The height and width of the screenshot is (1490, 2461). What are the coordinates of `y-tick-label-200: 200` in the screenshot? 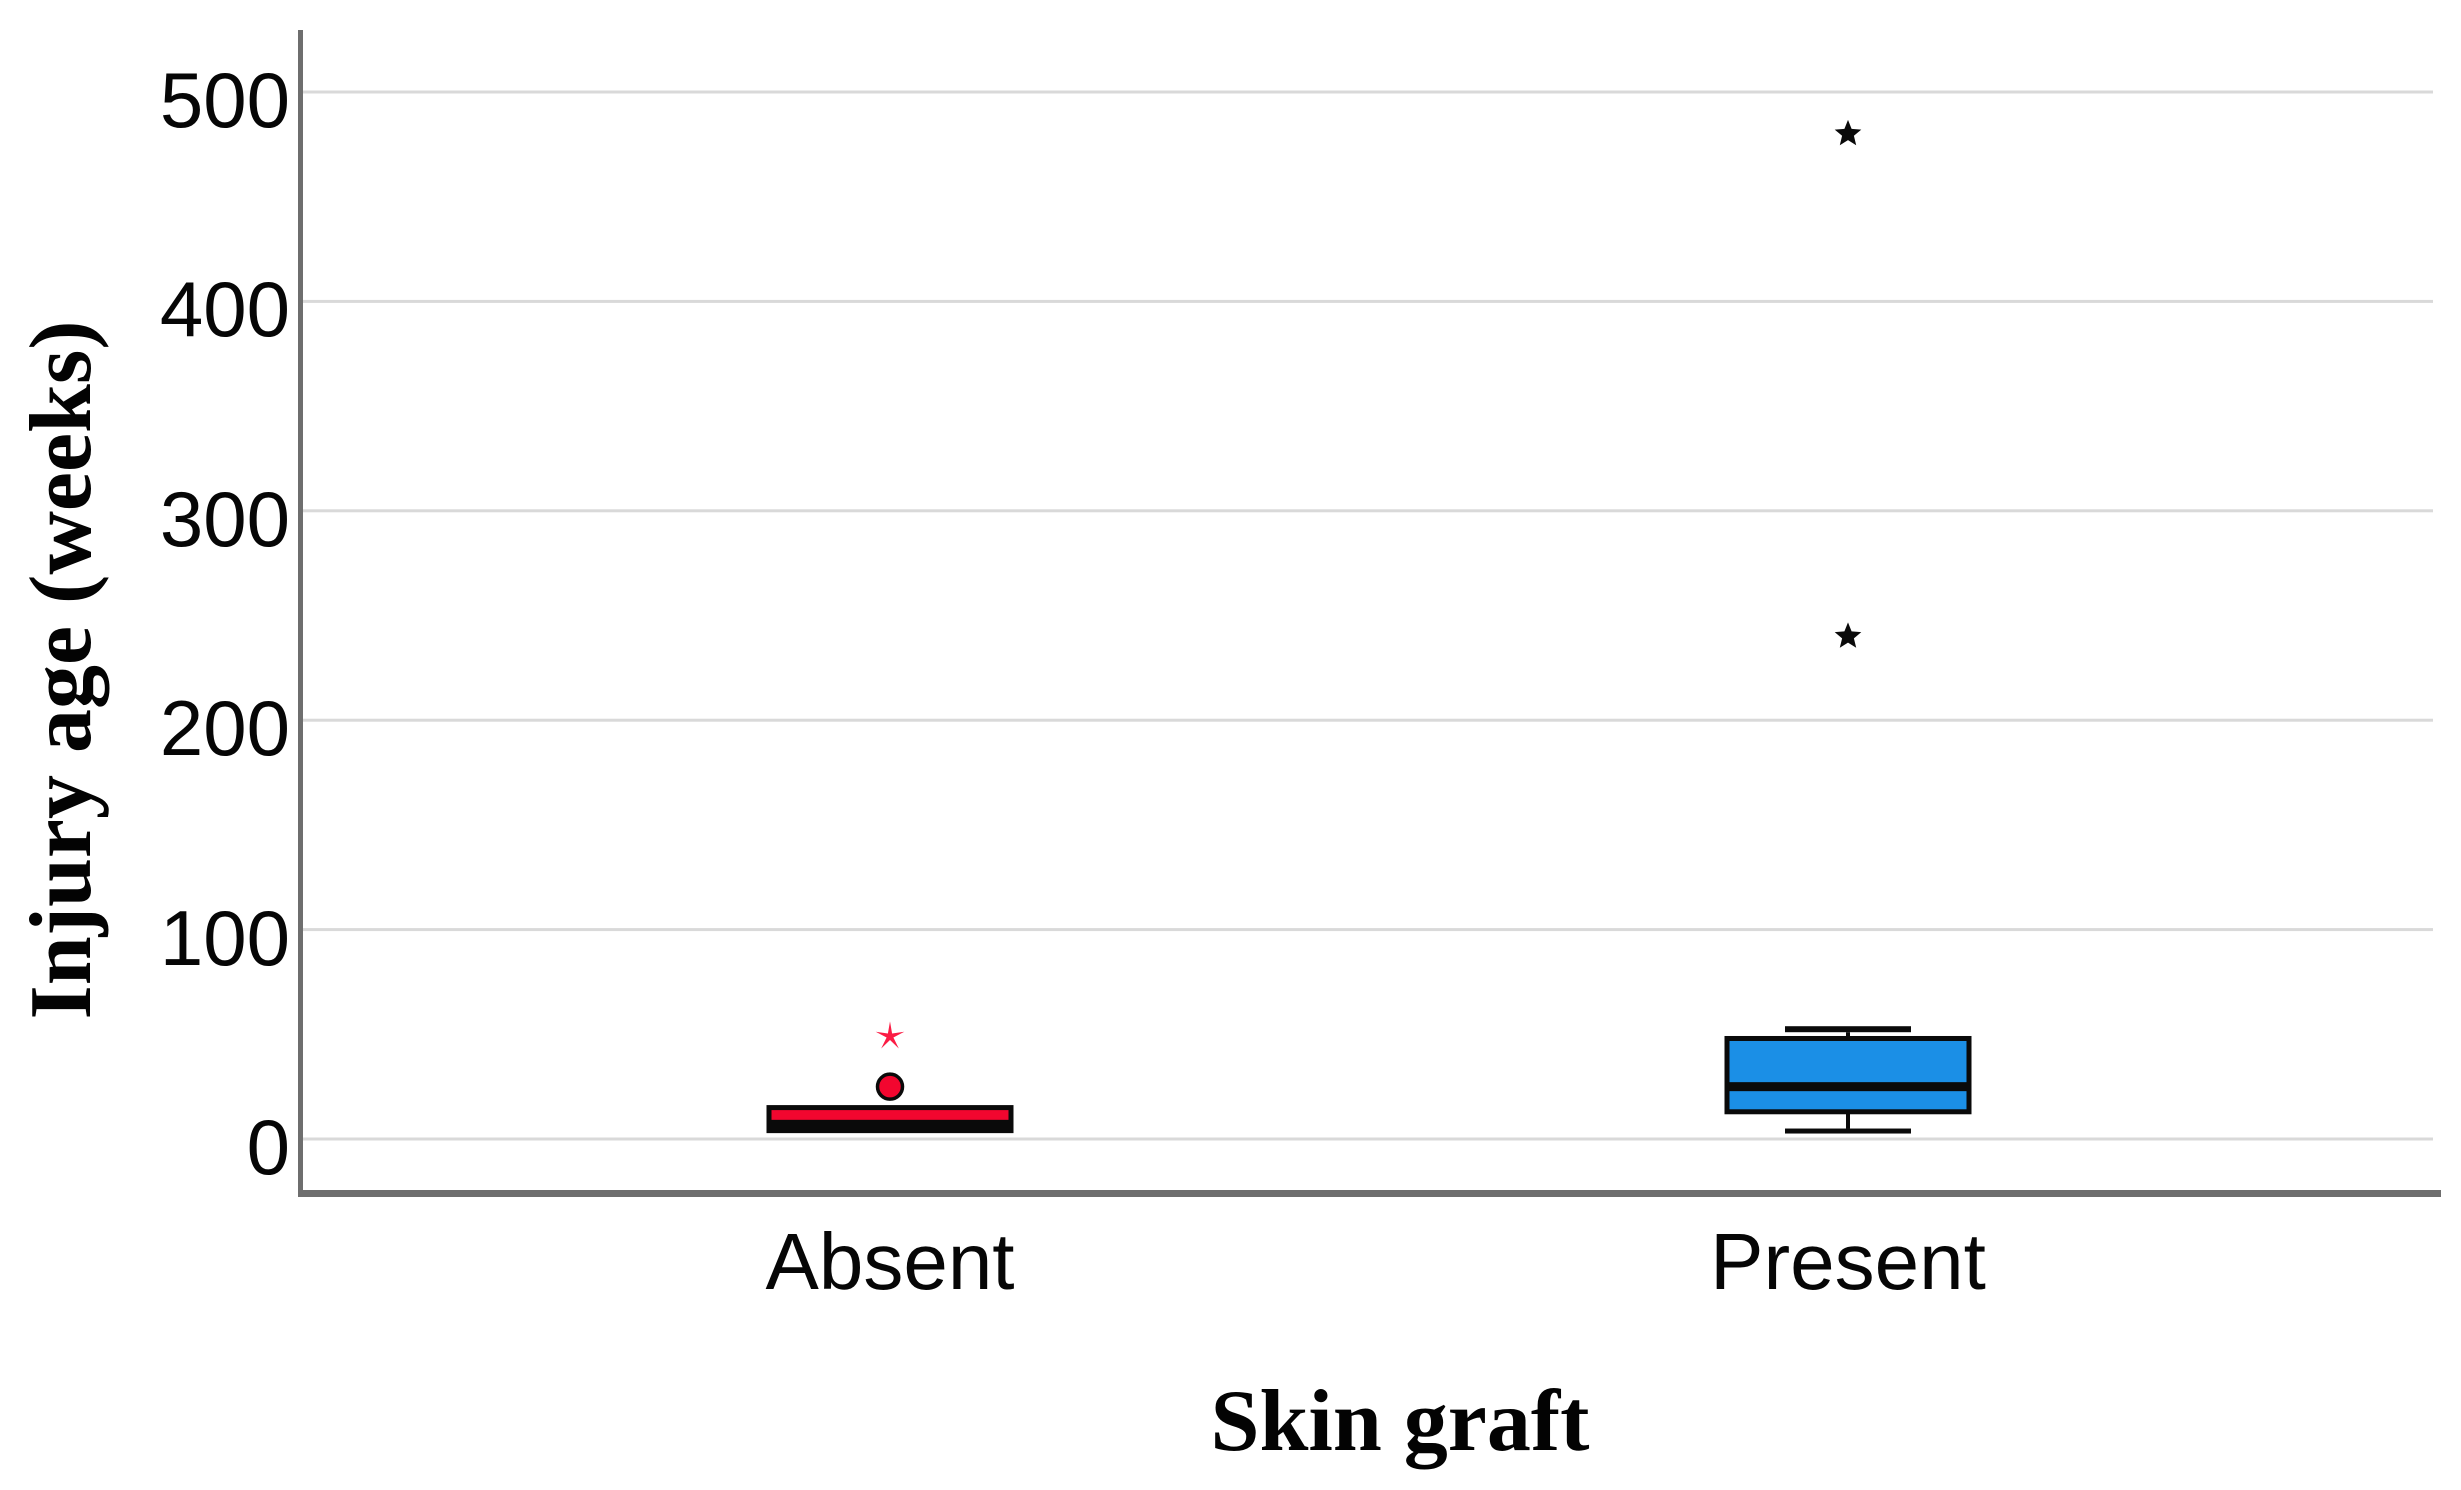 It's located at (224, 728).